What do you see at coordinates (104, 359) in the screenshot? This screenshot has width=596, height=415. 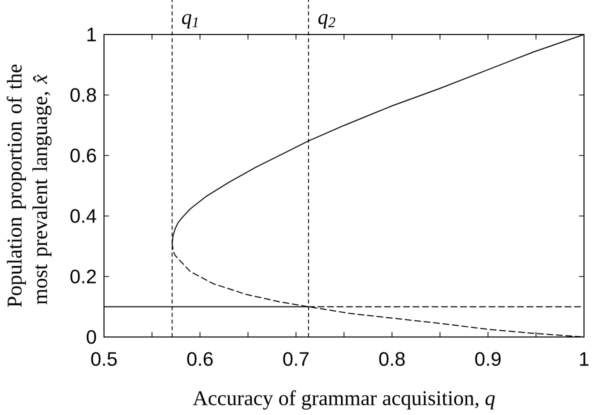 I see `x-tick-label: 0.5` at bounding box center [104, 359].